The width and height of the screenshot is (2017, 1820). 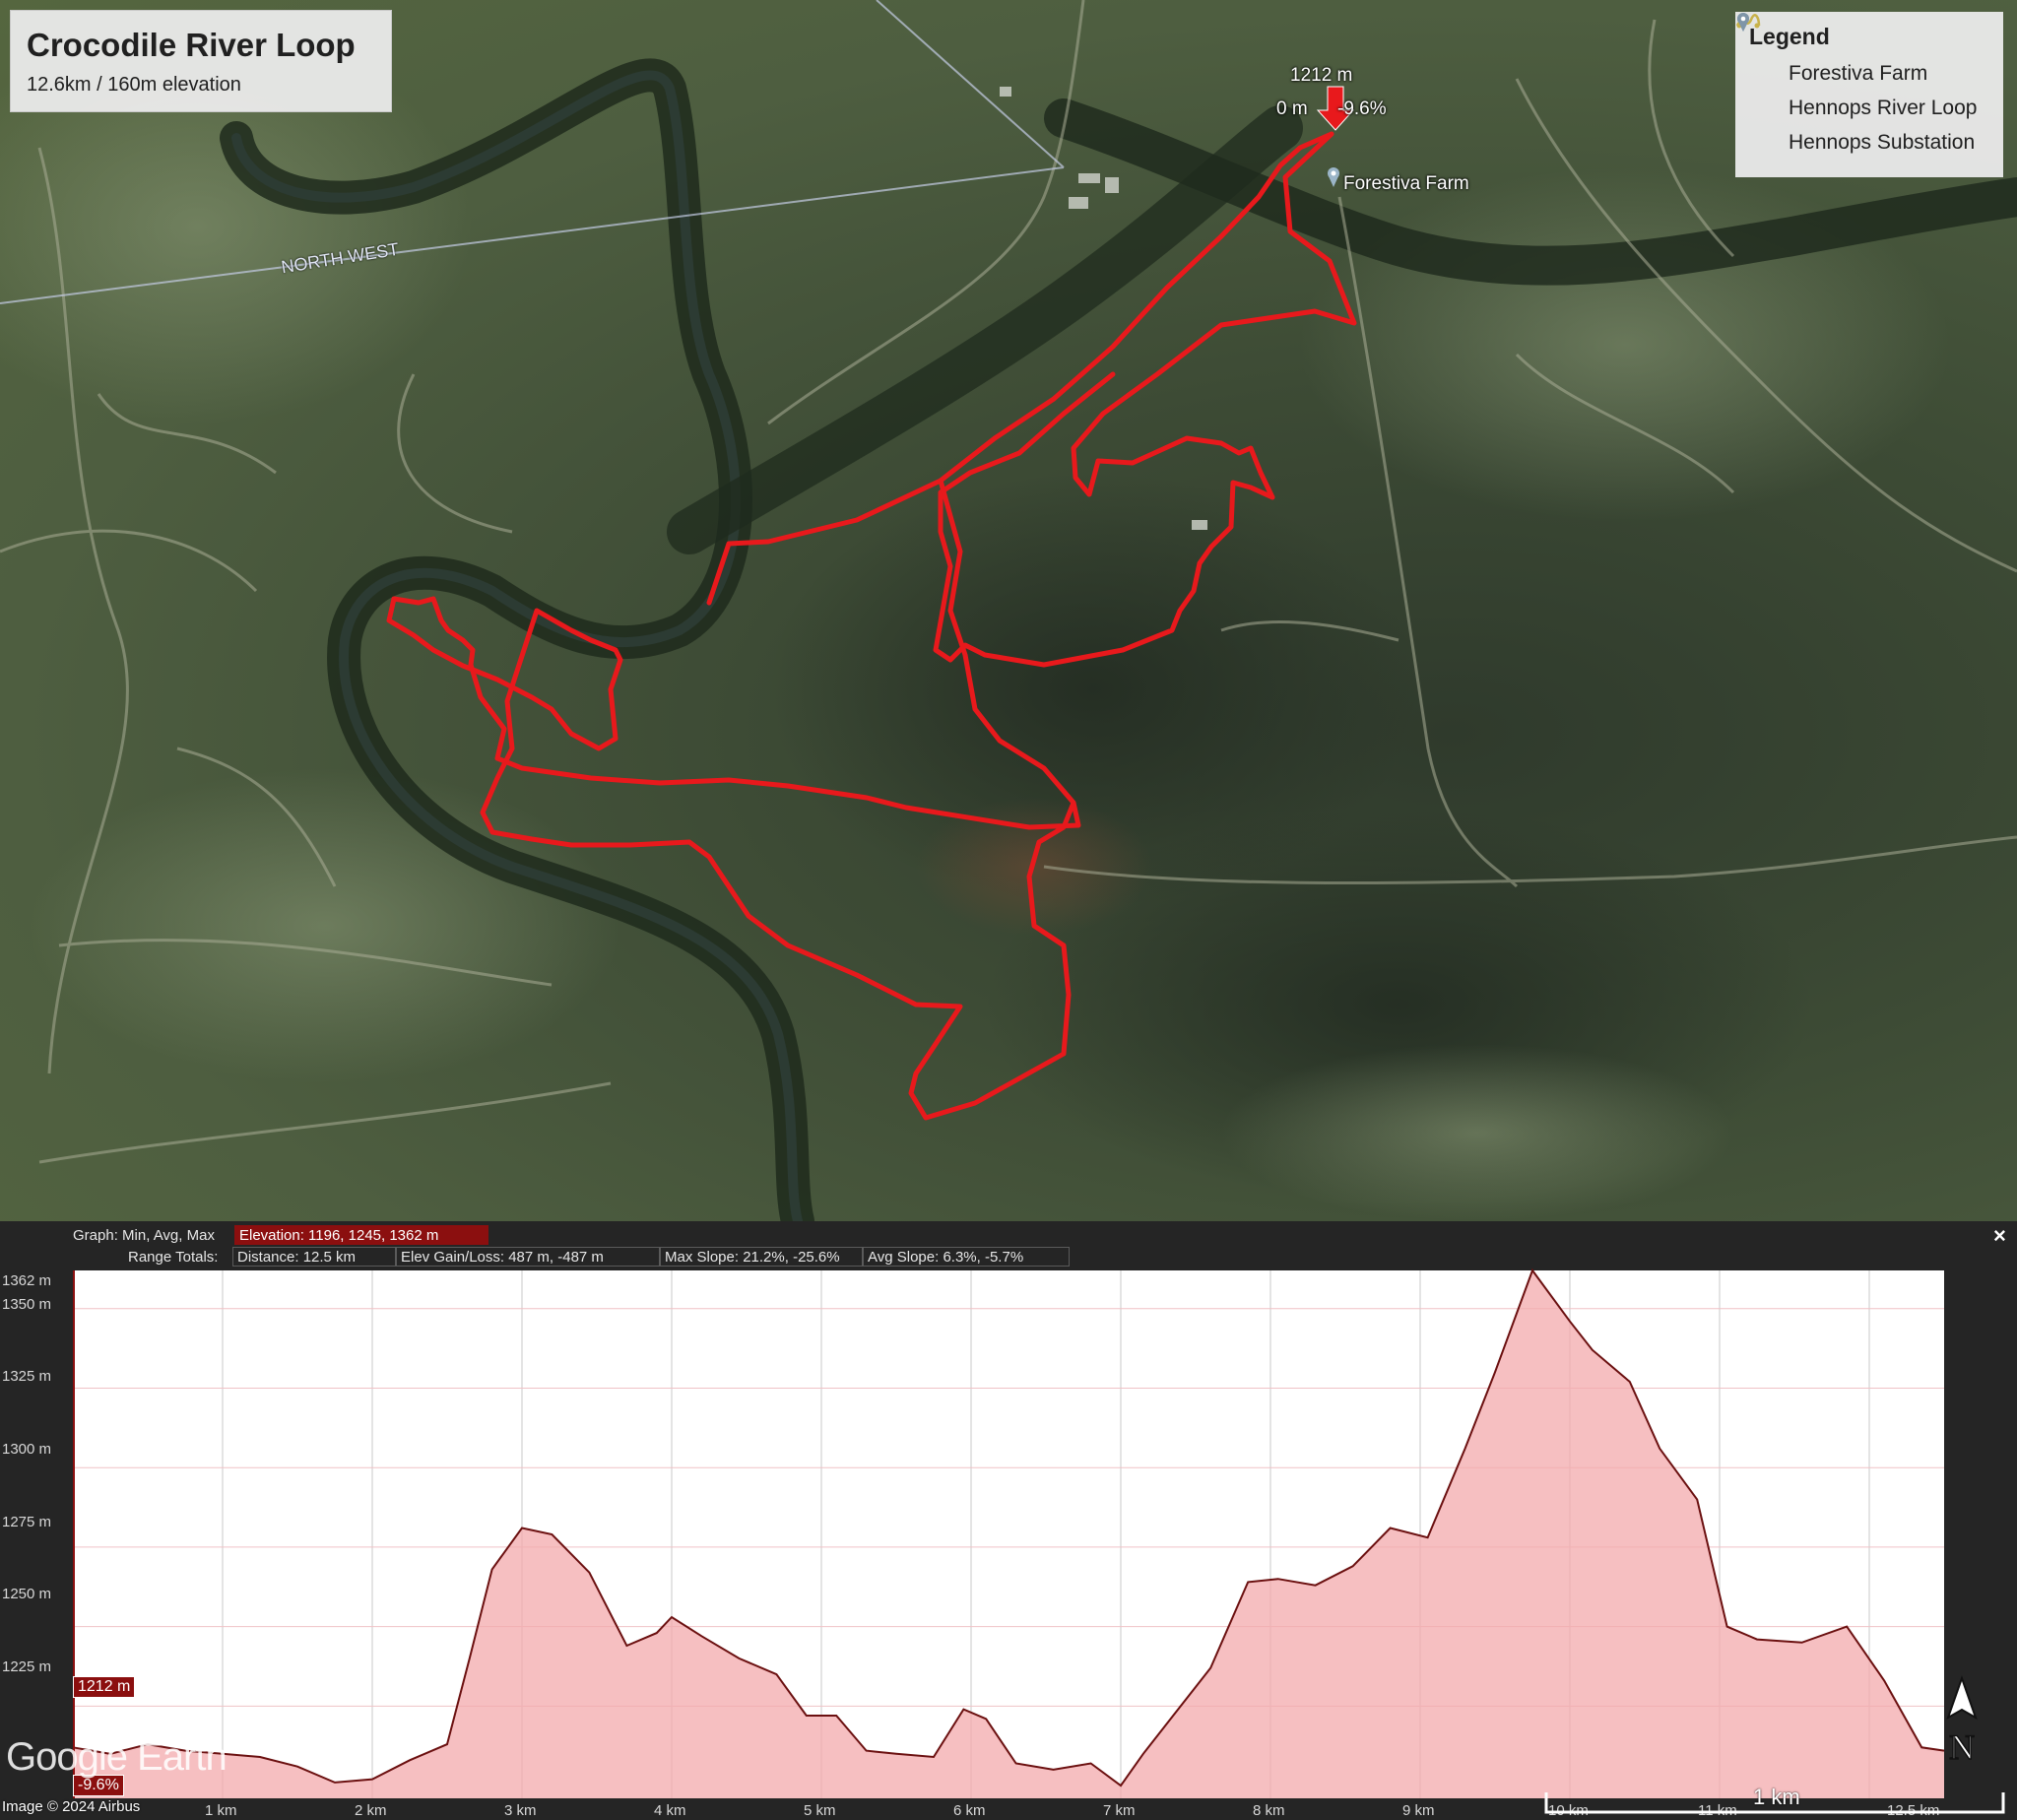 What do you see at coordinates (27, 1376) in the screenshot?
I see `y-tick-label: 1325 m` at bounding box center [27, 1376].